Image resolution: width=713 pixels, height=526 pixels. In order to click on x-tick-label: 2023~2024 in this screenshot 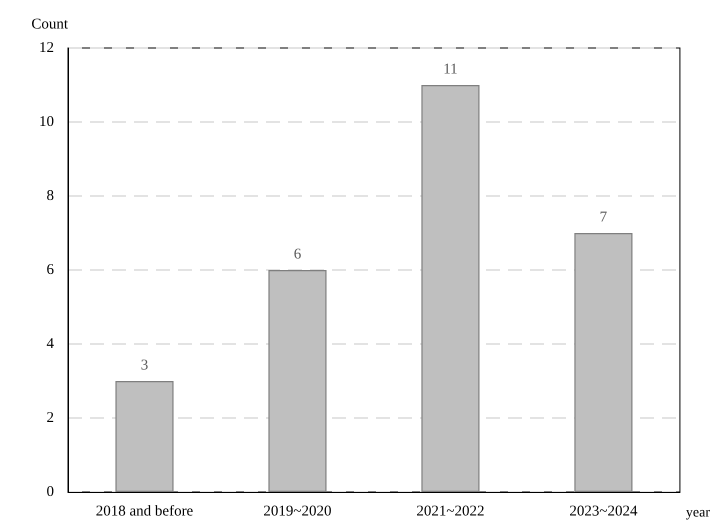, I will do `click(603, 512)`.